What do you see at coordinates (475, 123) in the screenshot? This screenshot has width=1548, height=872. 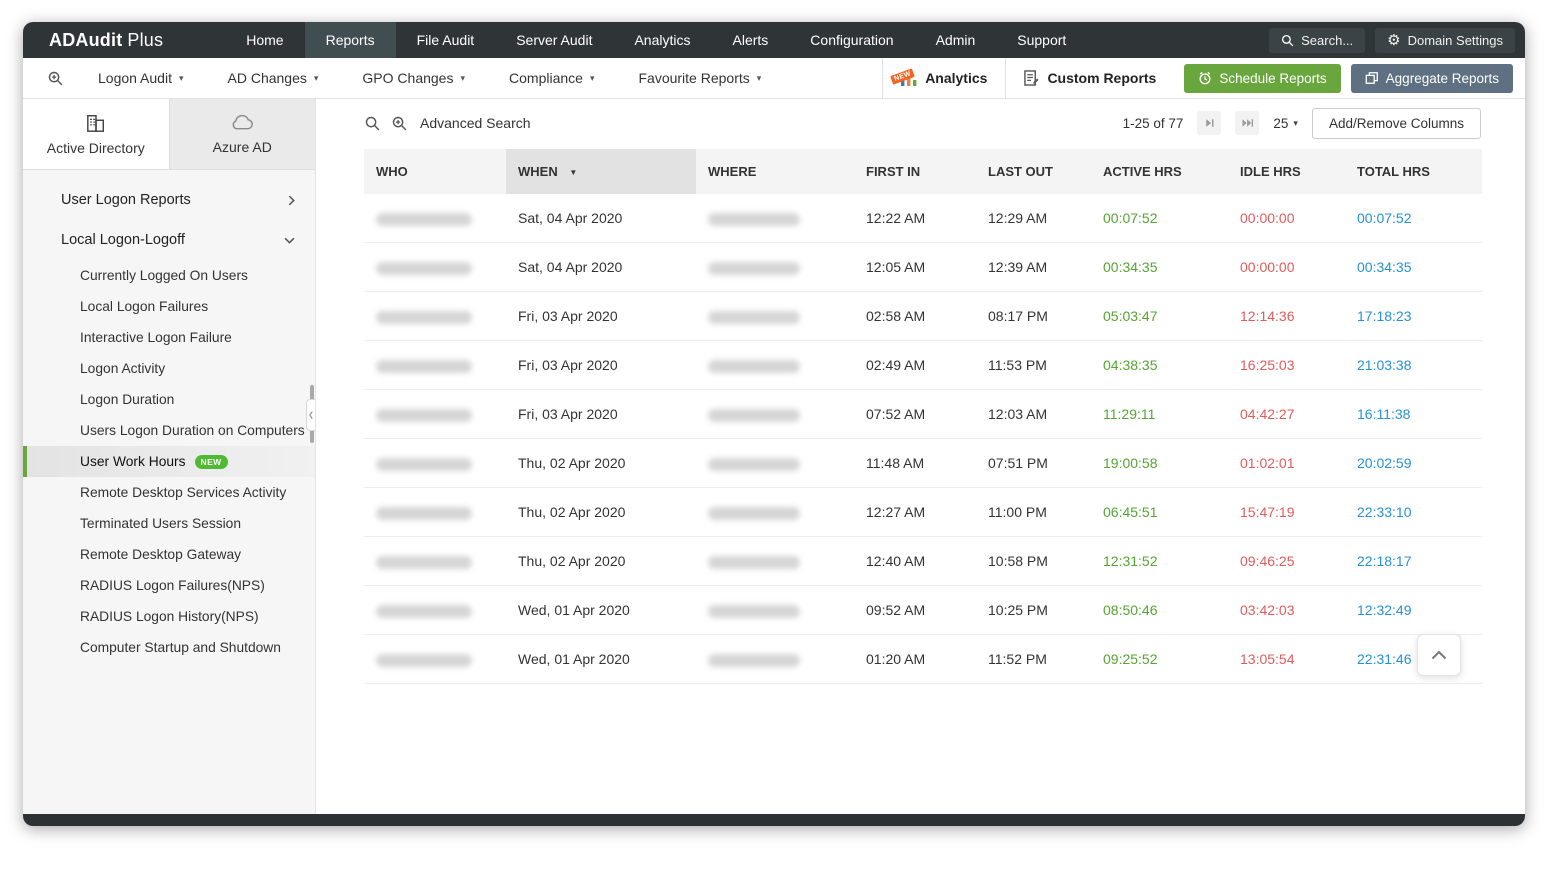 I see `advanced-search-label: Advanced Search` at bounding box center [475, 123].